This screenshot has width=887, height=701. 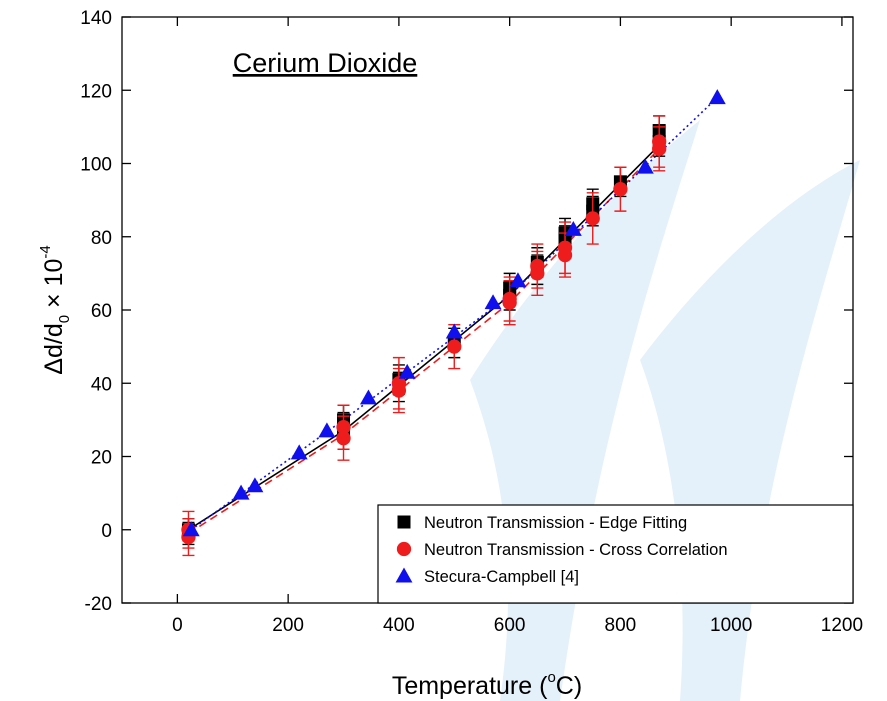 I want to click on legend-label: Neutron Transmission - Cross Correlation, so click(x=576, y=550).